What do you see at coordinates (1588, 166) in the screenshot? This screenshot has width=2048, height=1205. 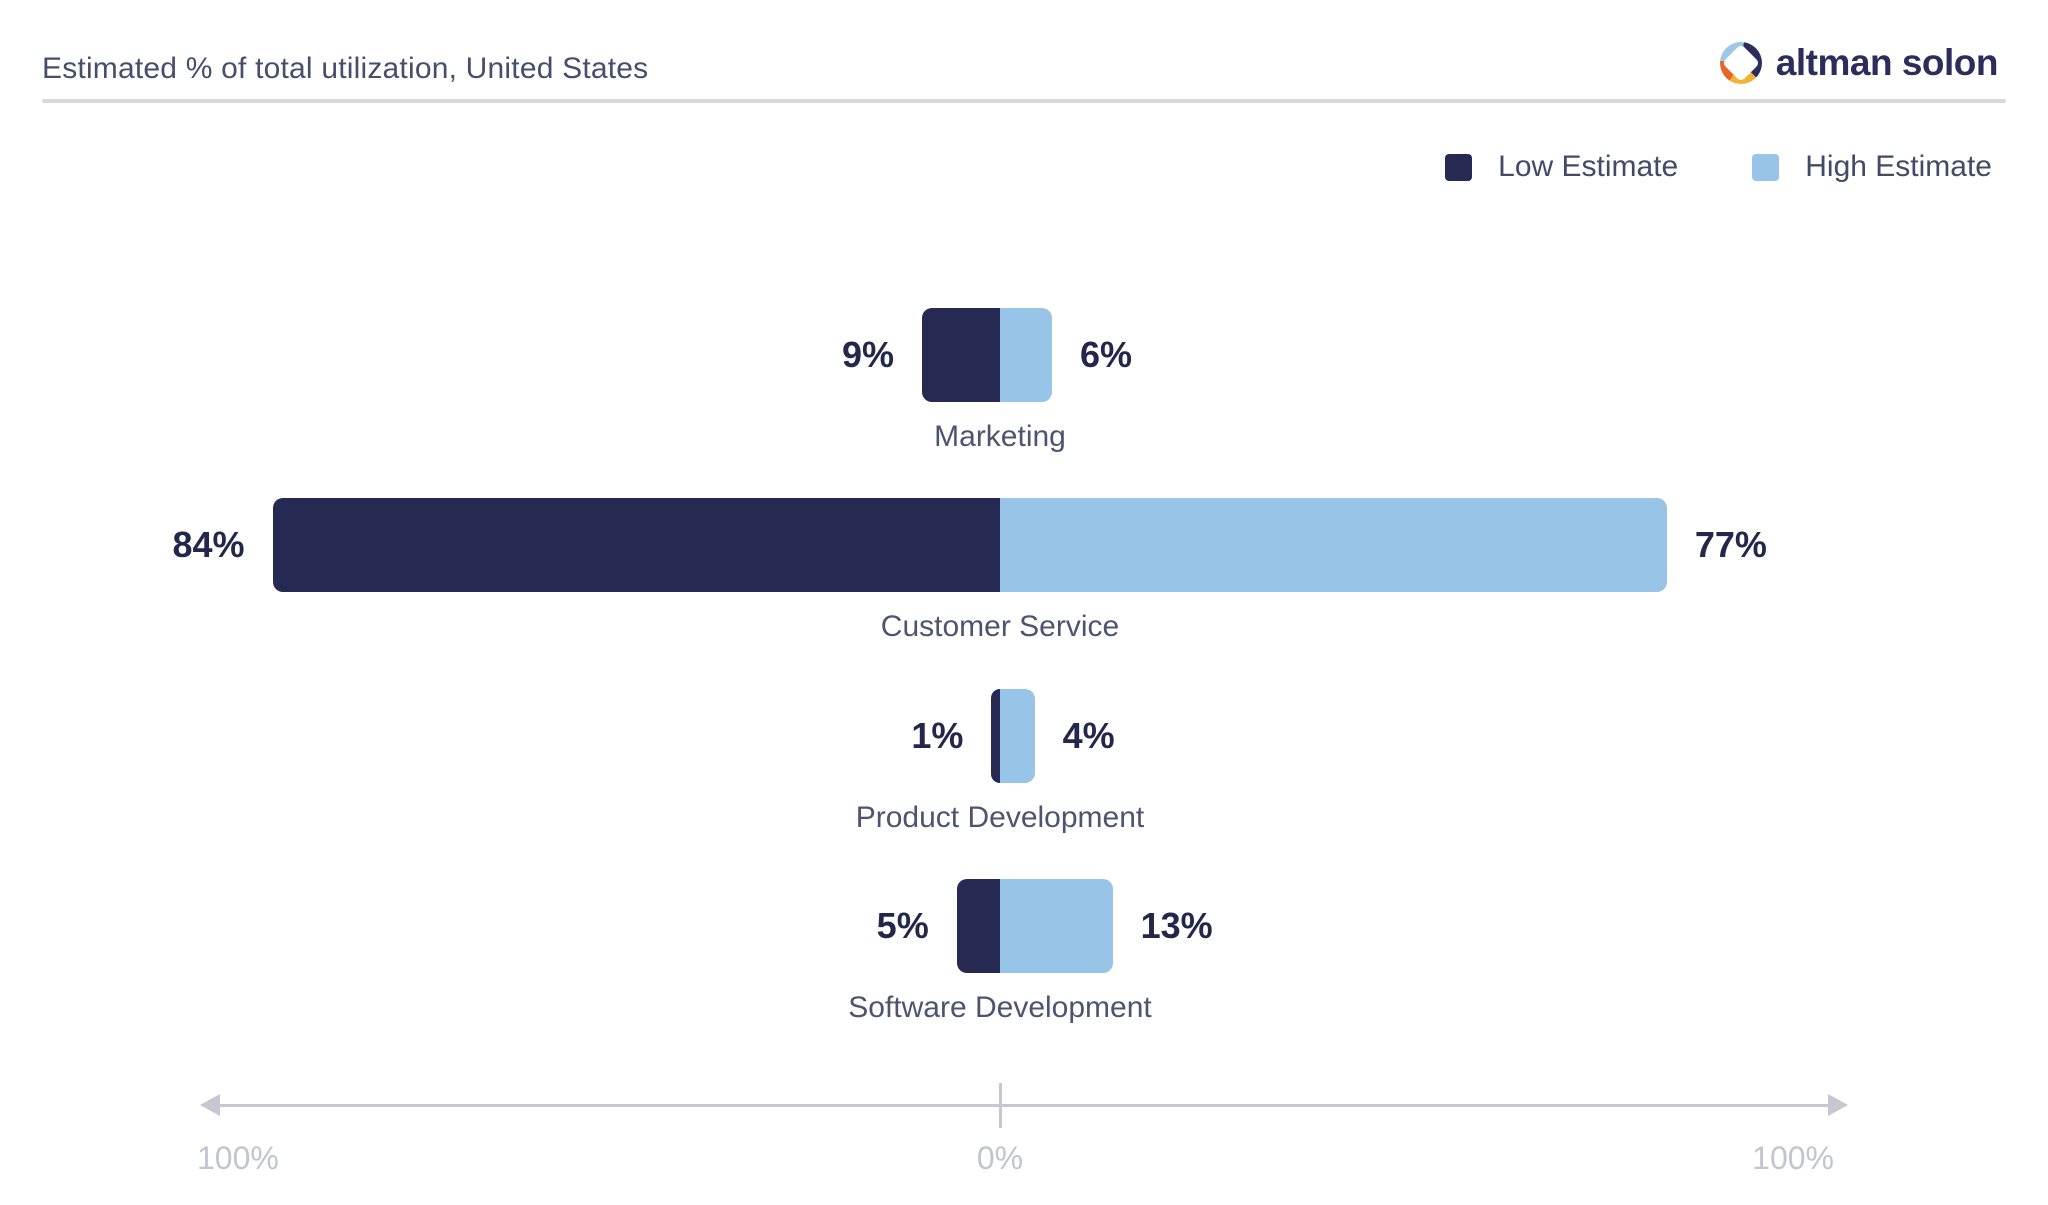 I see `legend-label-low-estimate: Low Estimate` at bounding box center [1588, 166].